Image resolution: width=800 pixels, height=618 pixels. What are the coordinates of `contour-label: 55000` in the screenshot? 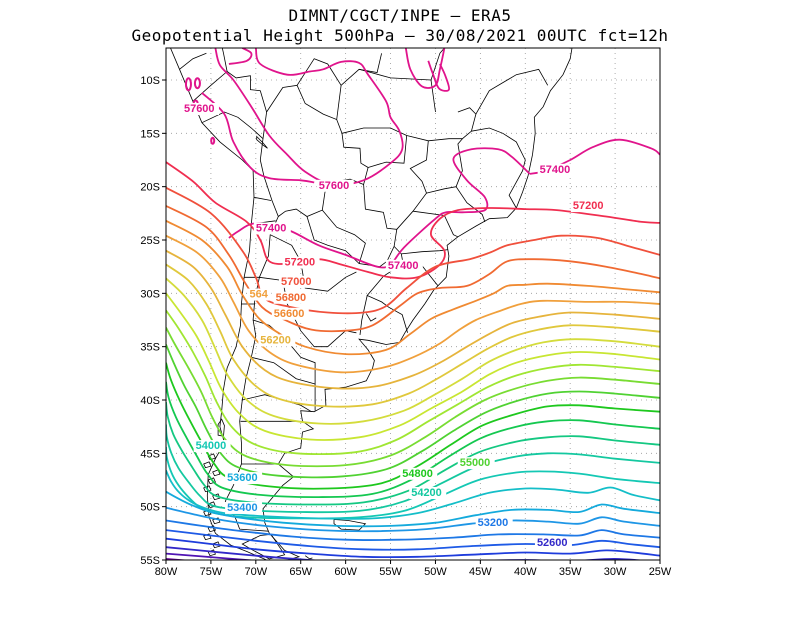 It's located at (475, 463).